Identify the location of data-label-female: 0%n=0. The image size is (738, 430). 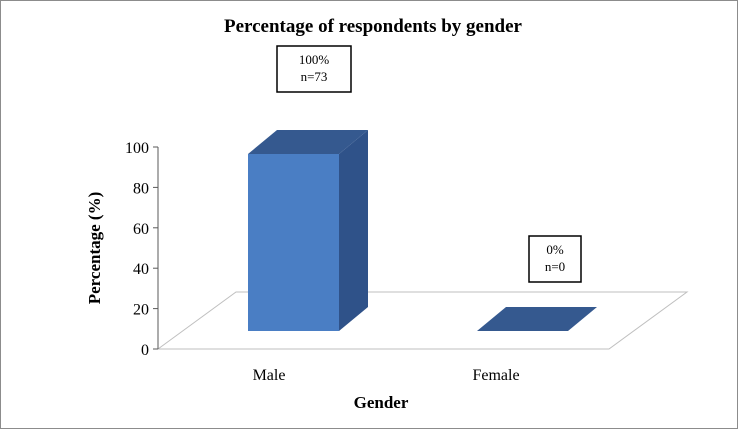
(555, 259).